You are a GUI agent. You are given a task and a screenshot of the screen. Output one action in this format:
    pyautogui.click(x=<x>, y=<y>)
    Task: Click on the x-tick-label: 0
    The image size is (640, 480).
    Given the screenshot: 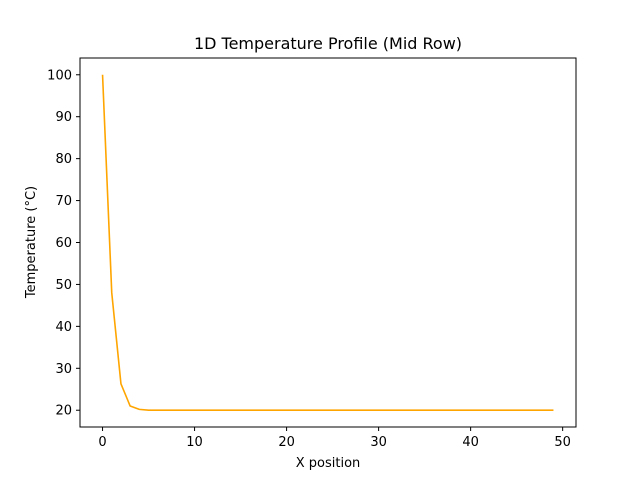 What is the action you would take?
    pyautogui.click(x=102, y=442)
    